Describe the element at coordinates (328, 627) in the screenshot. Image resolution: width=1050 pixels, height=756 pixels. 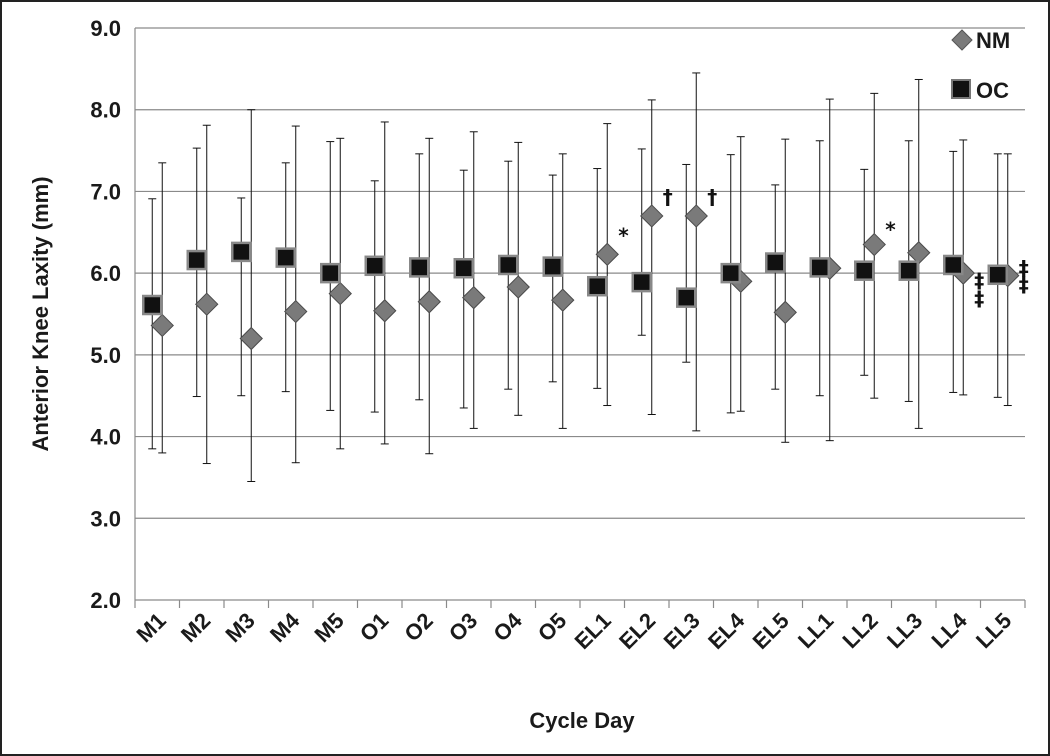
I see `x-tick-label-m5: M5` at that location.